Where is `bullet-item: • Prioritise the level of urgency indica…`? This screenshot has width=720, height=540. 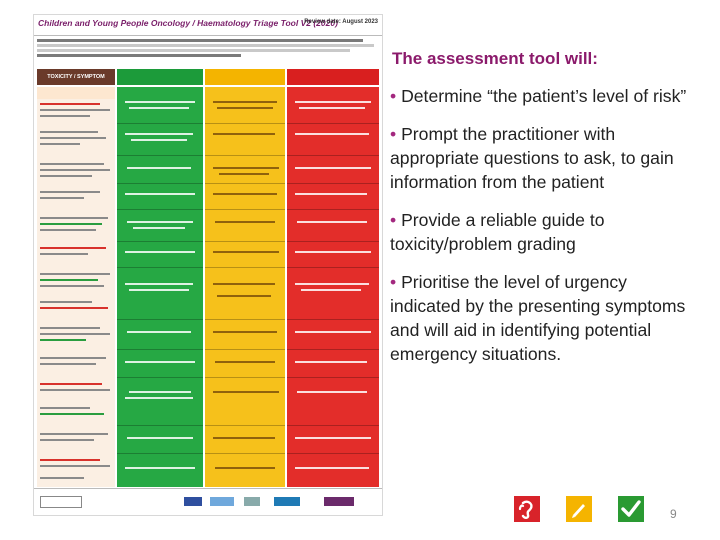
bullet-item: • Prioritise the level of urgency indica… is located at coordinates (538, 318).